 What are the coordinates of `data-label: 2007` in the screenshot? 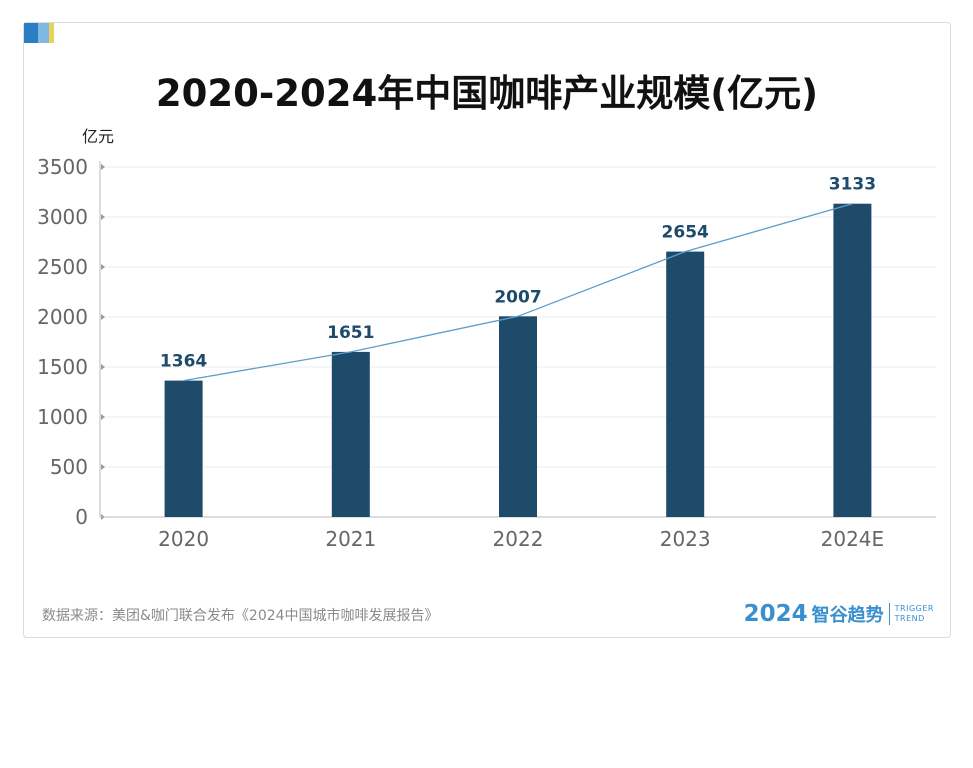 It's located at (517, 297).